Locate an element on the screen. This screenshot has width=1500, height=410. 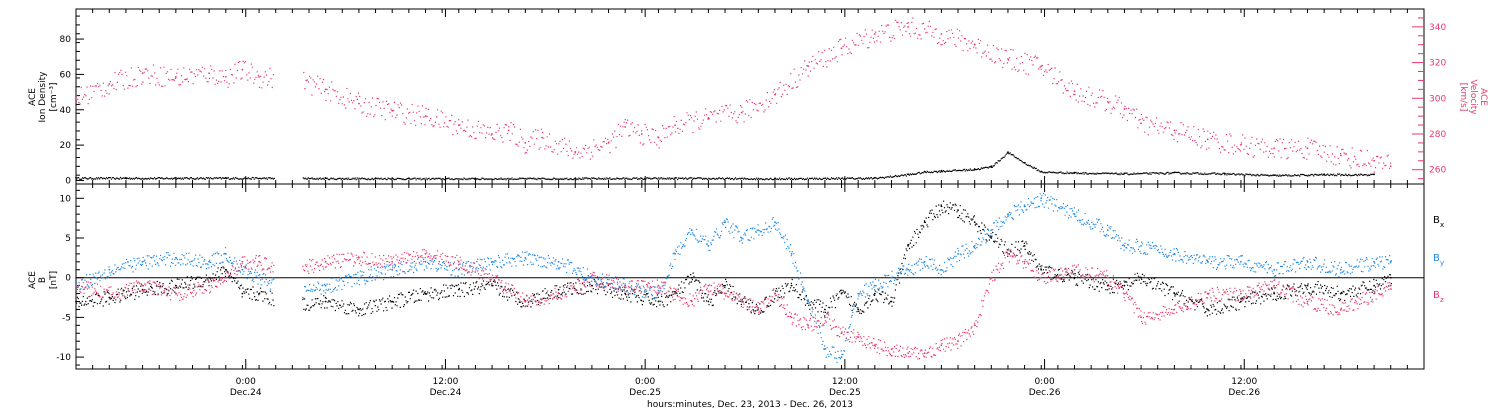
density-tick-label: 80 is located at coordinates (66, 40).